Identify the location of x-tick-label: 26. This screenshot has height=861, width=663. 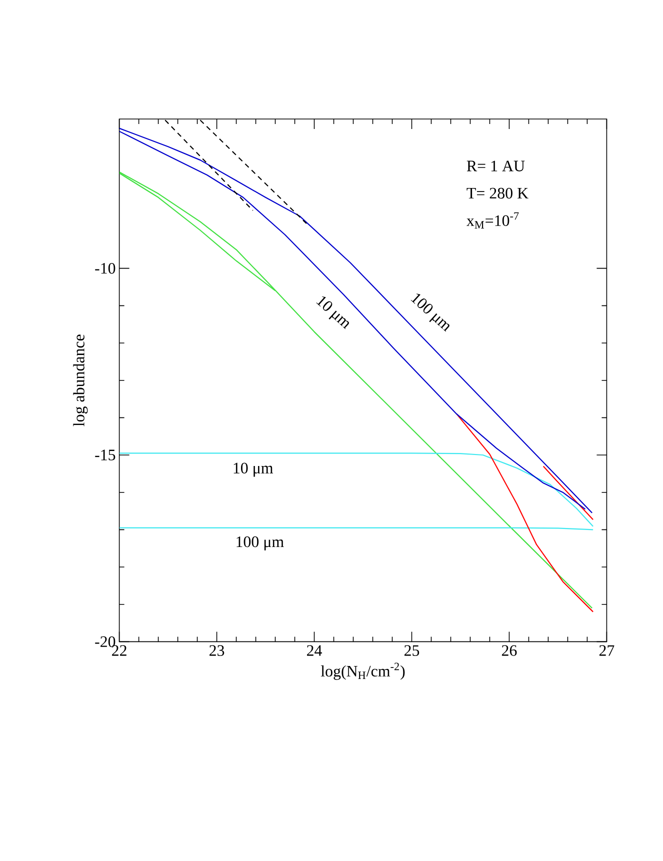
(509, 650).